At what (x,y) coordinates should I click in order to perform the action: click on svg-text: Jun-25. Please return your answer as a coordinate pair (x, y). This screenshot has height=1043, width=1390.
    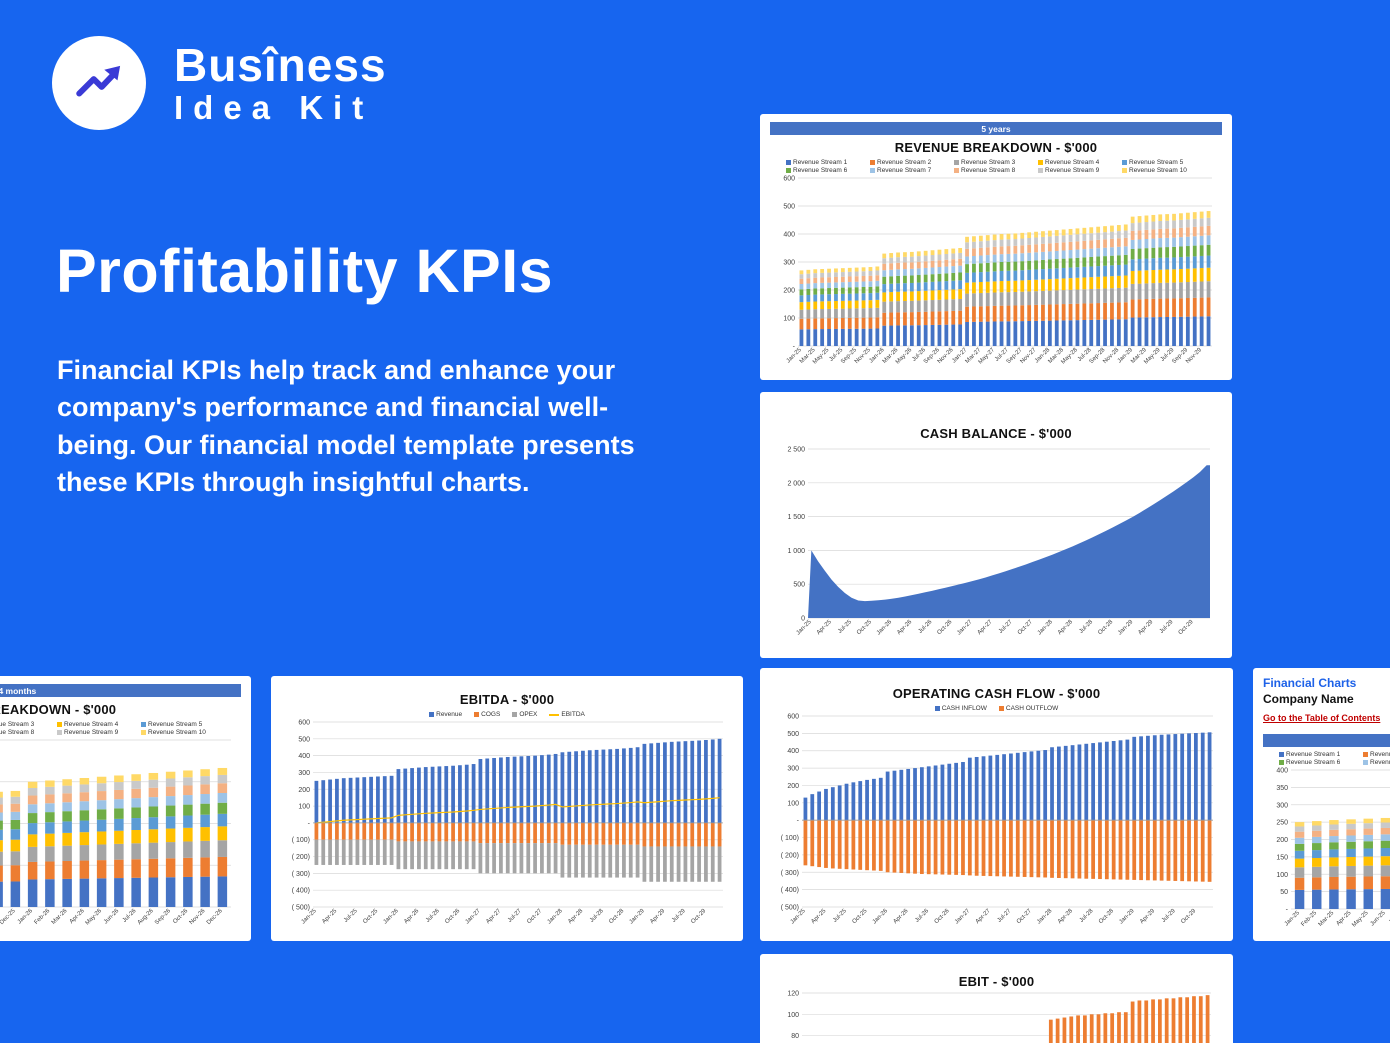
    Looking at the image, I should click on (1379, 919).